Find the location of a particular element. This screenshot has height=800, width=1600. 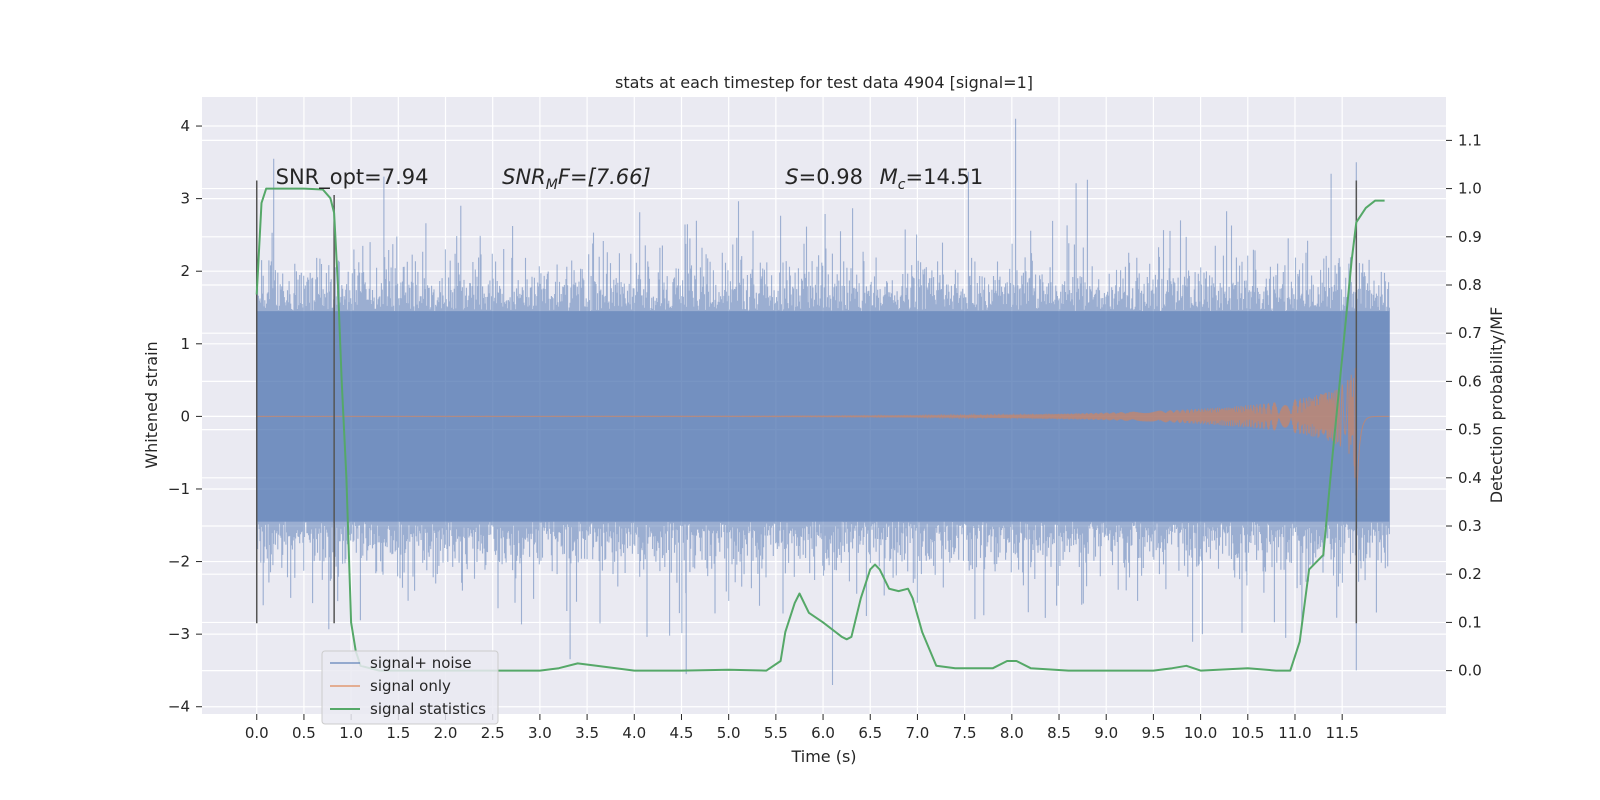

annotation-snr-opt: SNR_opt=7.94 is located at coordinates (352, 177).